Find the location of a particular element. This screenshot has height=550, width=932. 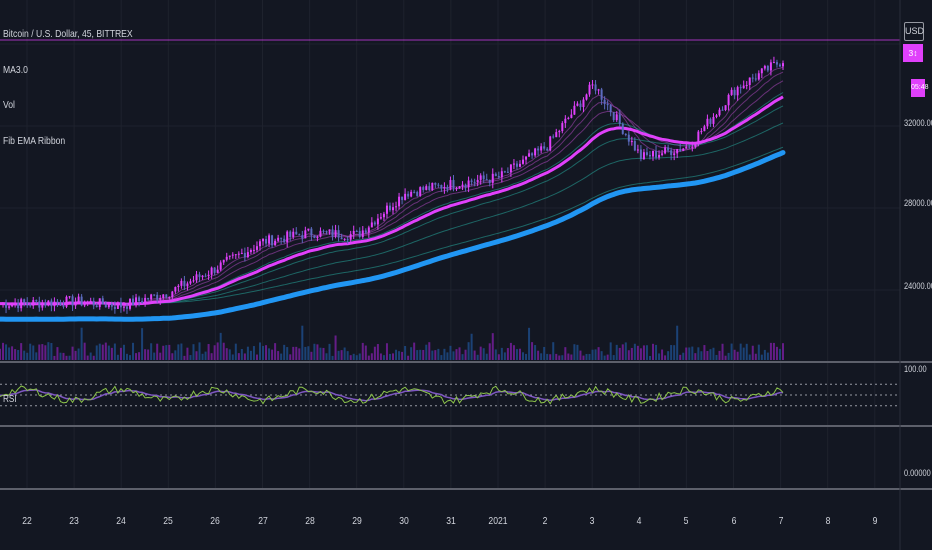

volume-bars is located at coordinates (392, 342).